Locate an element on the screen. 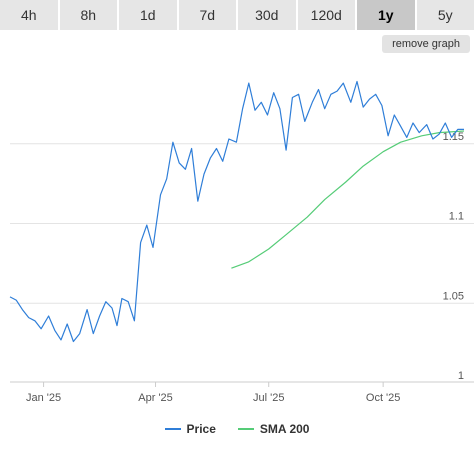  tab-8h: 8h is located at coordinates (89, 15).